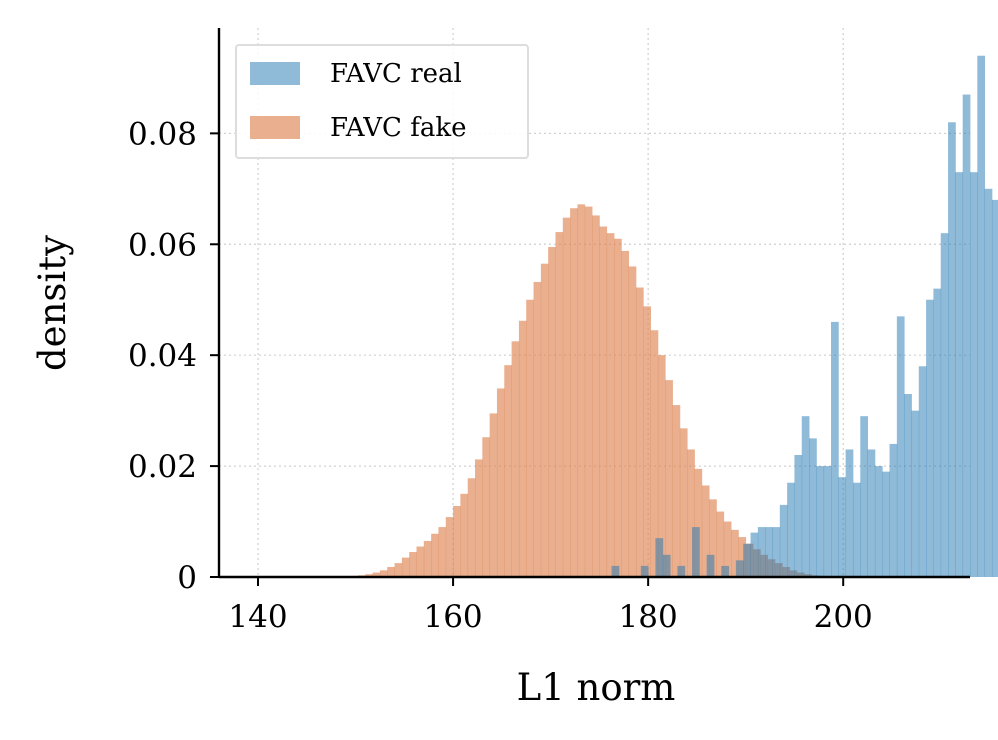 This screenshot has width=998, height=740. What do you see at coordinates (843, 617) in the screenshot?
I see `x-tick-label: 200` at bounding box center [843, 617].